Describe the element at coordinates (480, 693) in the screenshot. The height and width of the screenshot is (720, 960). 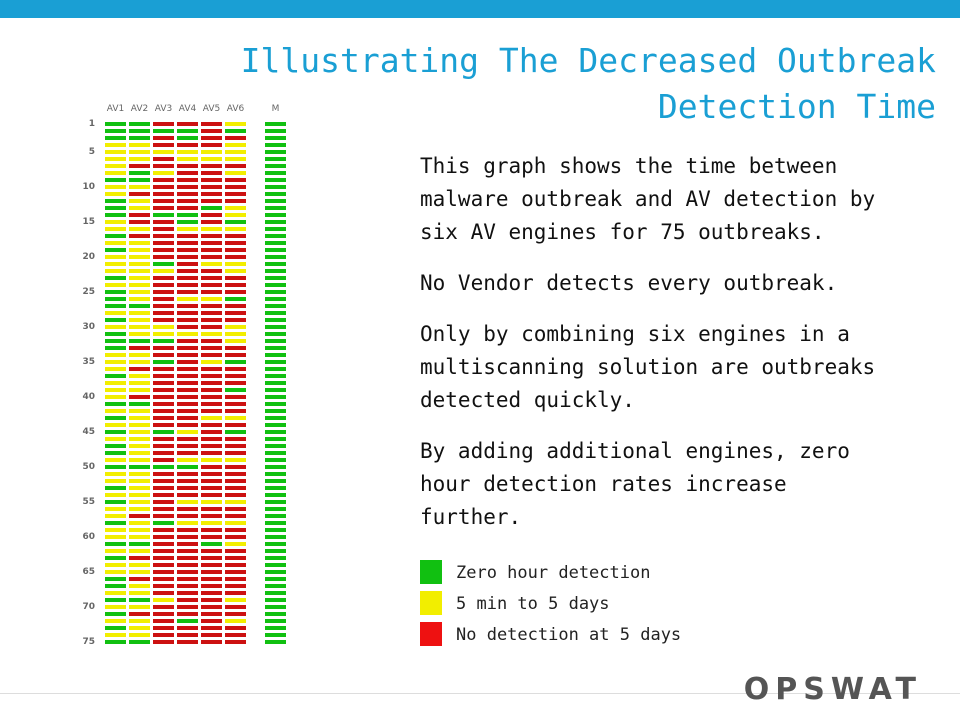
I see `footer-divider` at that location.